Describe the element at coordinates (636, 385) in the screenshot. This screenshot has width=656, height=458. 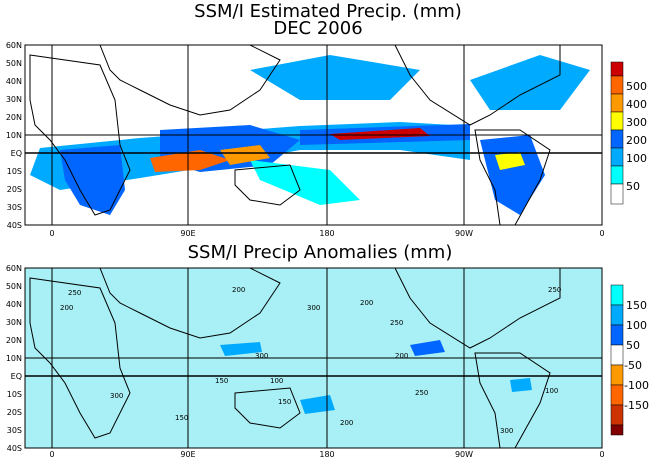
I see `colorbar-label: -100` at that location.